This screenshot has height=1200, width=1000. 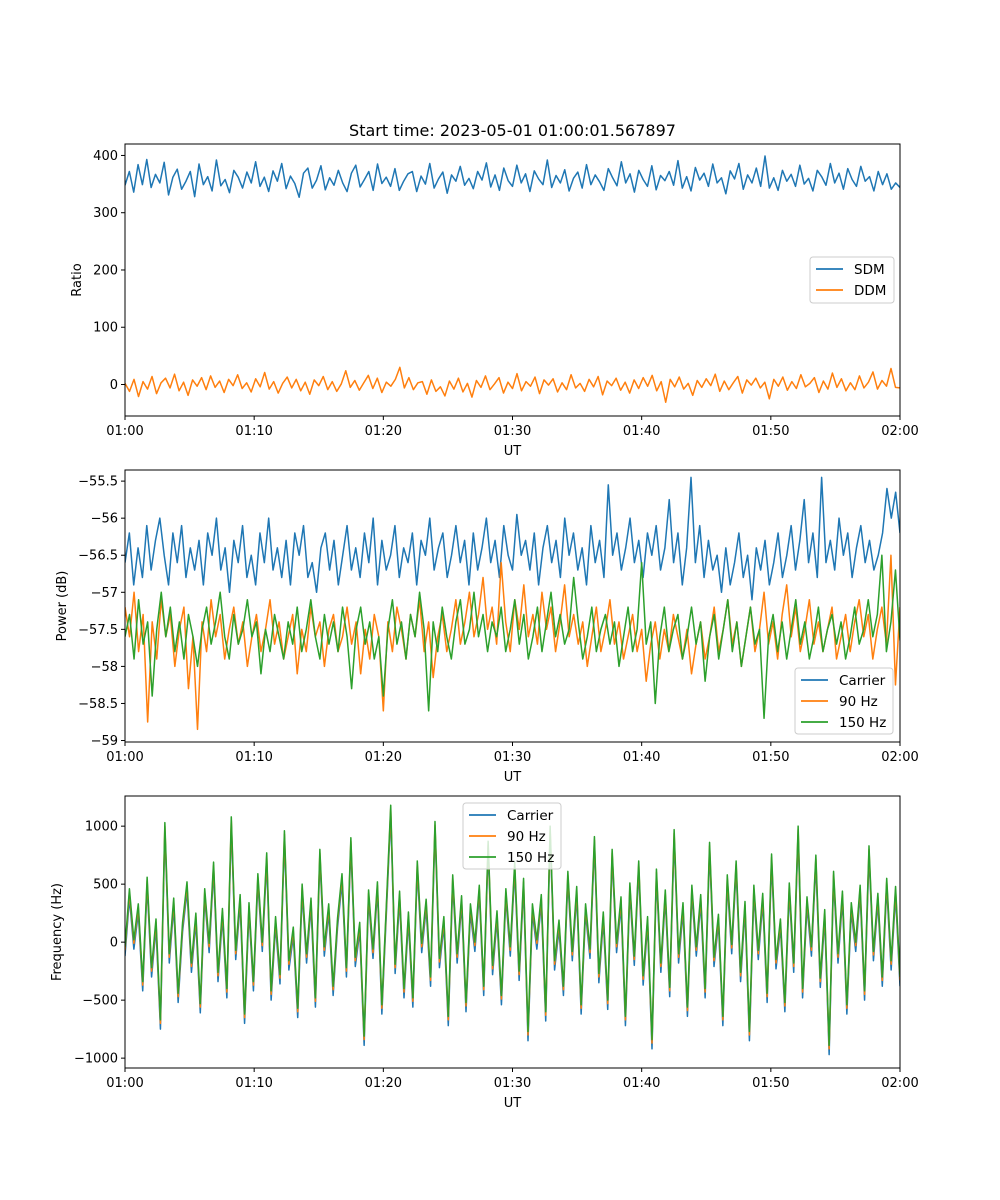 What do you see at coordinates (852, 280) in the screenshot?
I see `legend: SDM DDM` at bounding box center [852, 280].